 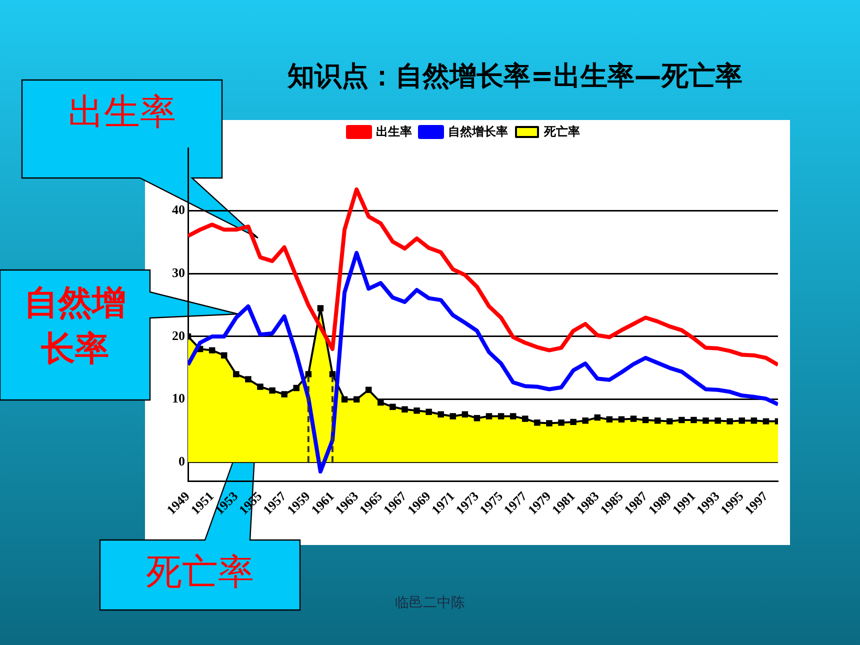 What do you see at coordinates (683, 503) in the screenshot?
I see `x-tick-label: 1991` at bounding box center [683, 503].